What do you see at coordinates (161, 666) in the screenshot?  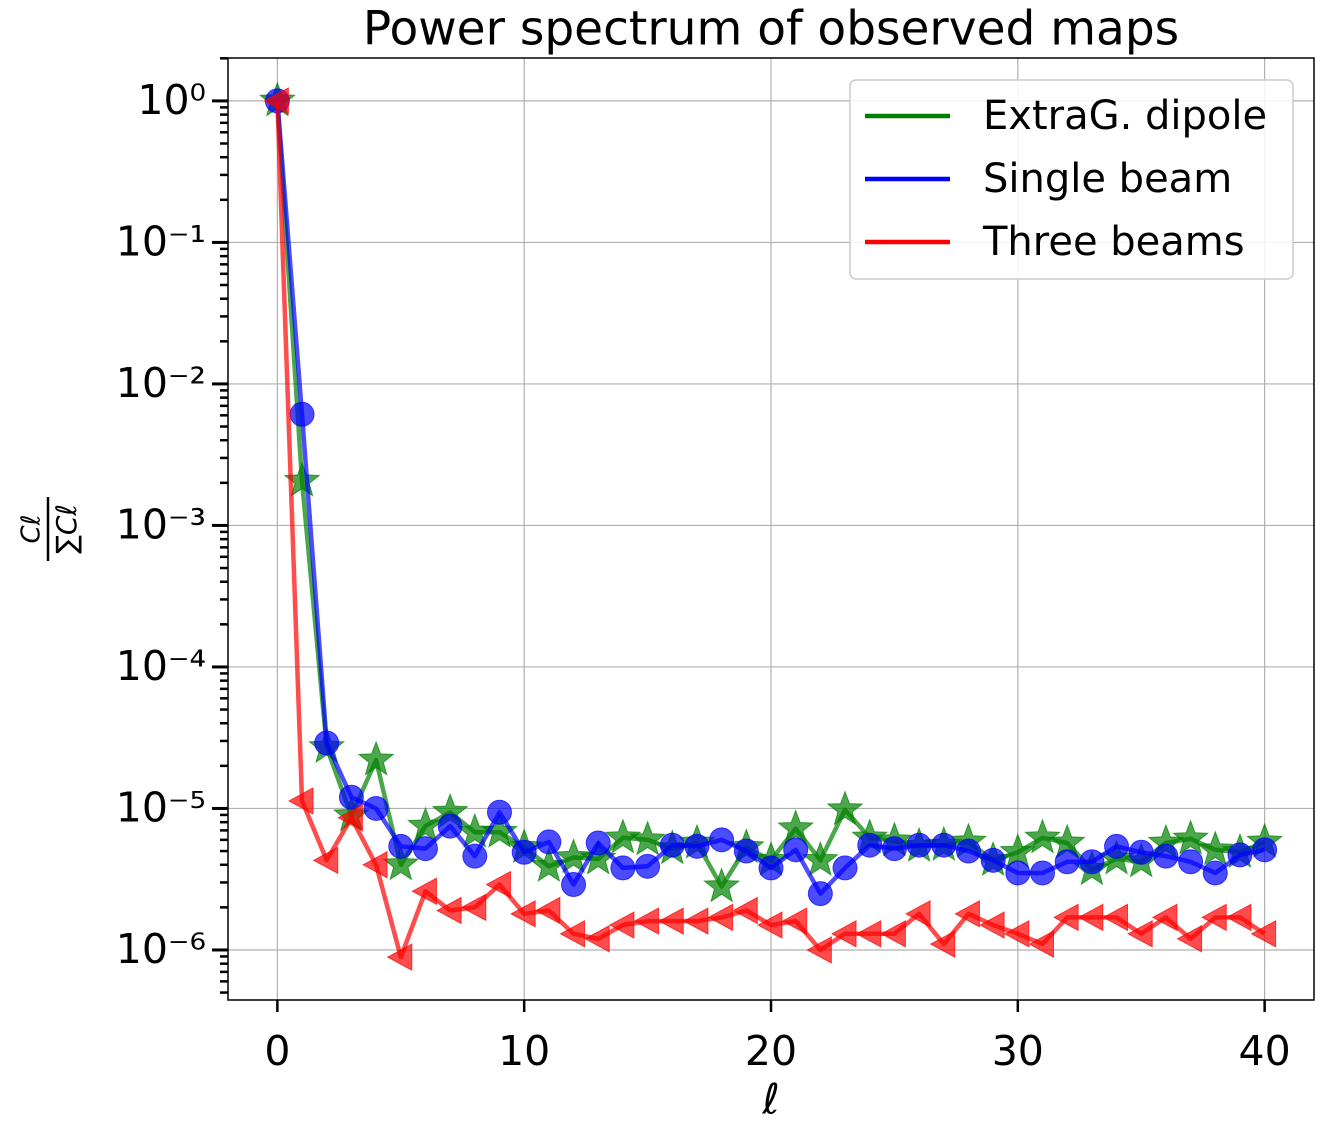 I see `y-tick-label: 10⁻⁴` at bounding box center [161, 666].